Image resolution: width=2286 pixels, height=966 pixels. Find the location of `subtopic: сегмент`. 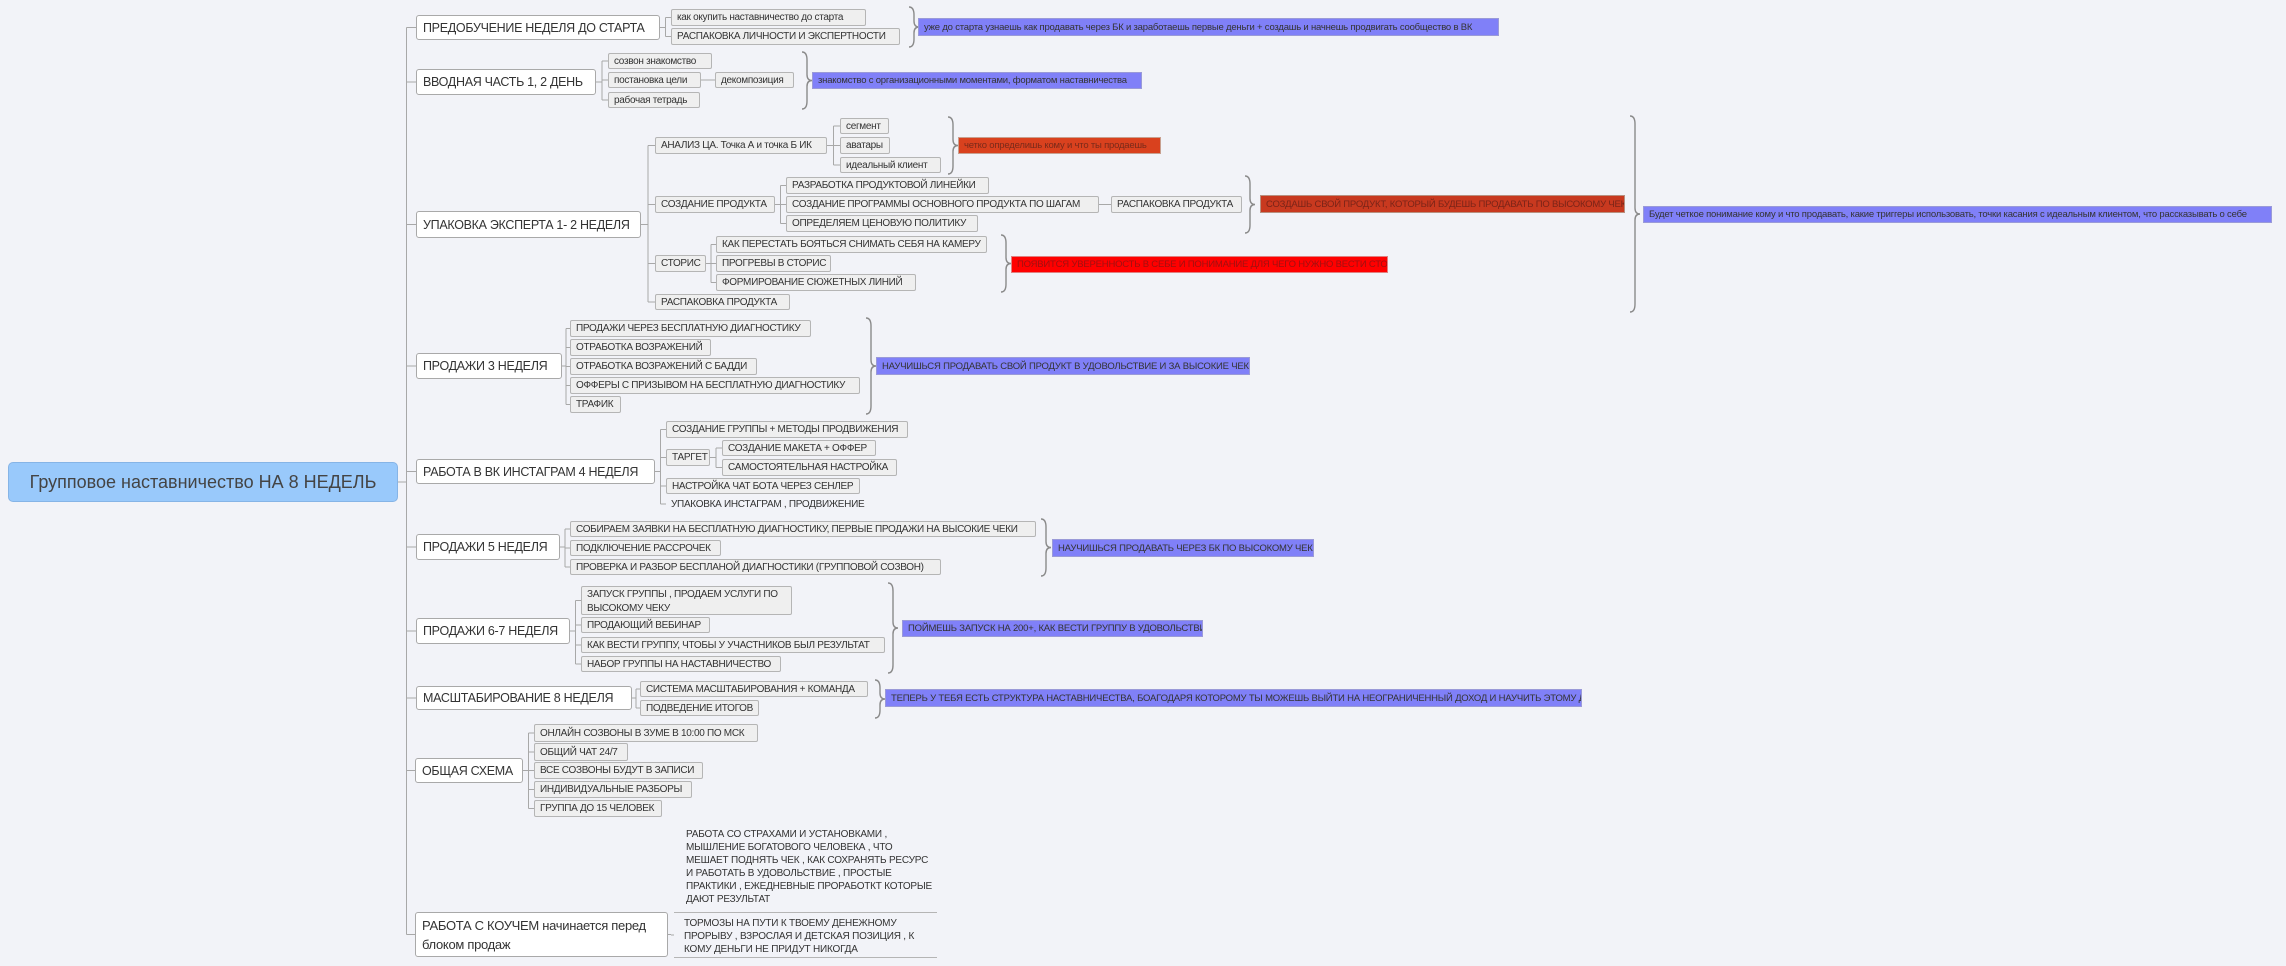

subtopic: сегмент is located at coordinates (864, 126).